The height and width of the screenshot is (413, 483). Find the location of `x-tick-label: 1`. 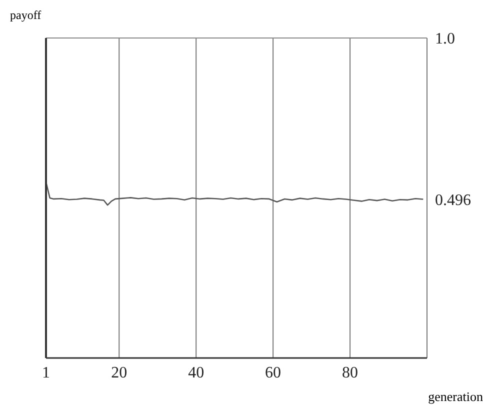

x-tick-label: 1 is located at coordinates (46, 373).